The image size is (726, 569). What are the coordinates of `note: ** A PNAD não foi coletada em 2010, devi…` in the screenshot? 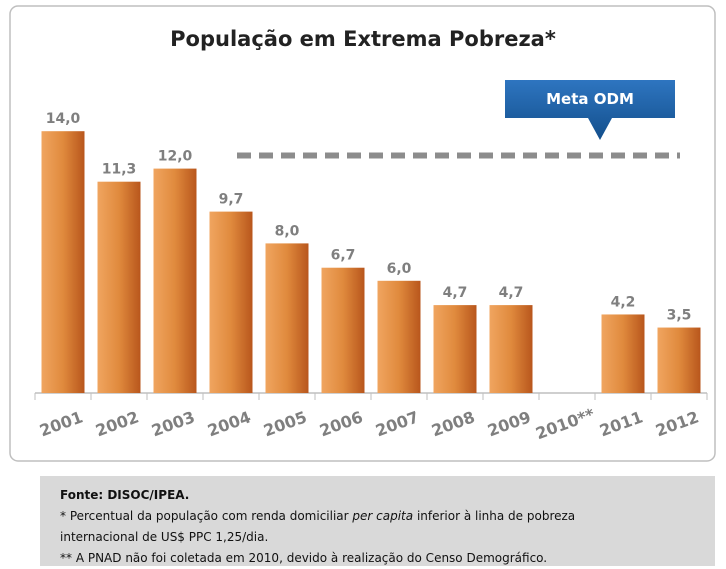 It's located at (304, 558).